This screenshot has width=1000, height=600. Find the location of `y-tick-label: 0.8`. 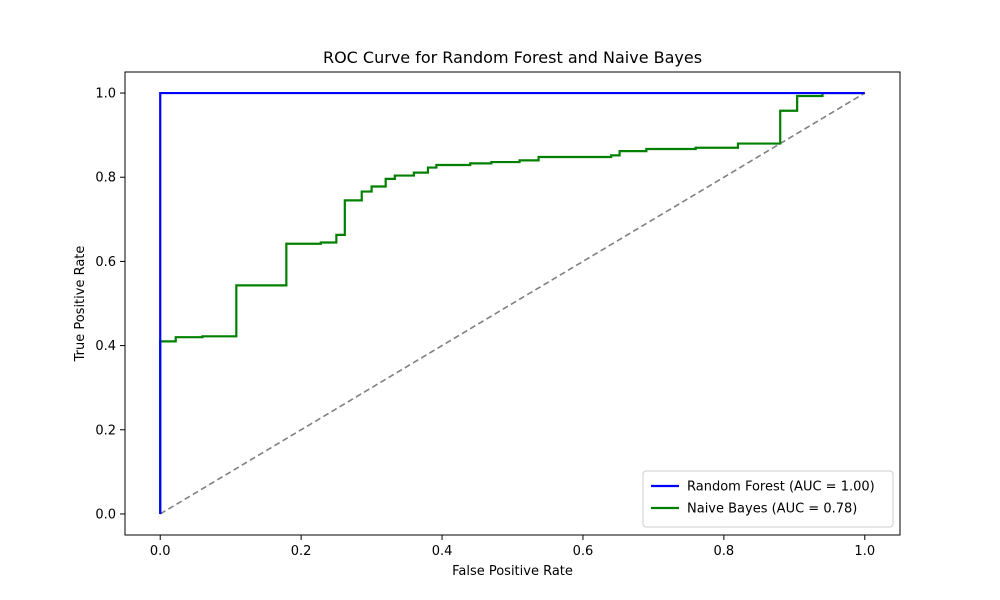

y-tick-label: 0.8 is located at coordinates (105, 178).